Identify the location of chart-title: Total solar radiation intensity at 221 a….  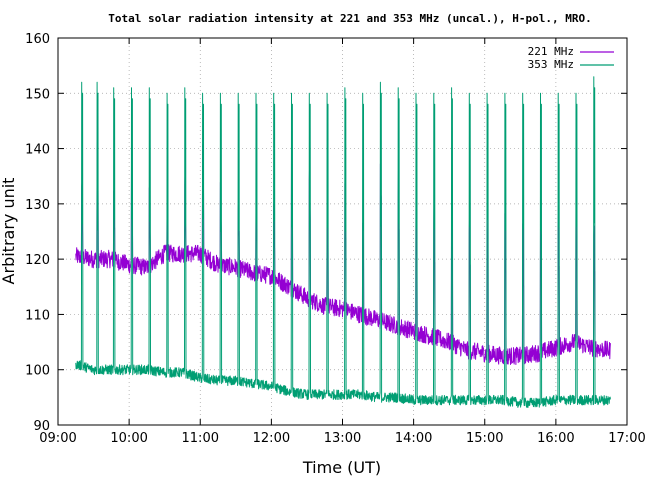
(349, 18).